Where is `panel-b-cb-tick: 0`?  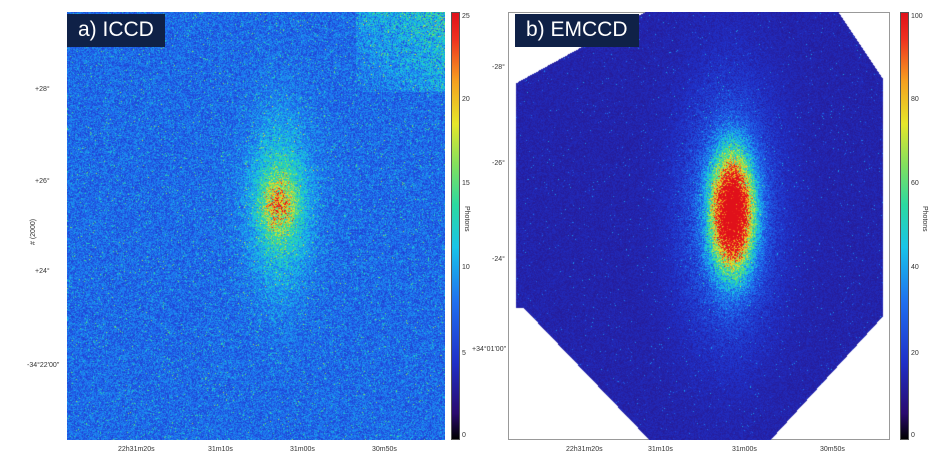 panel-b-cb-tick: 0 is located at coordinates (913, 435).